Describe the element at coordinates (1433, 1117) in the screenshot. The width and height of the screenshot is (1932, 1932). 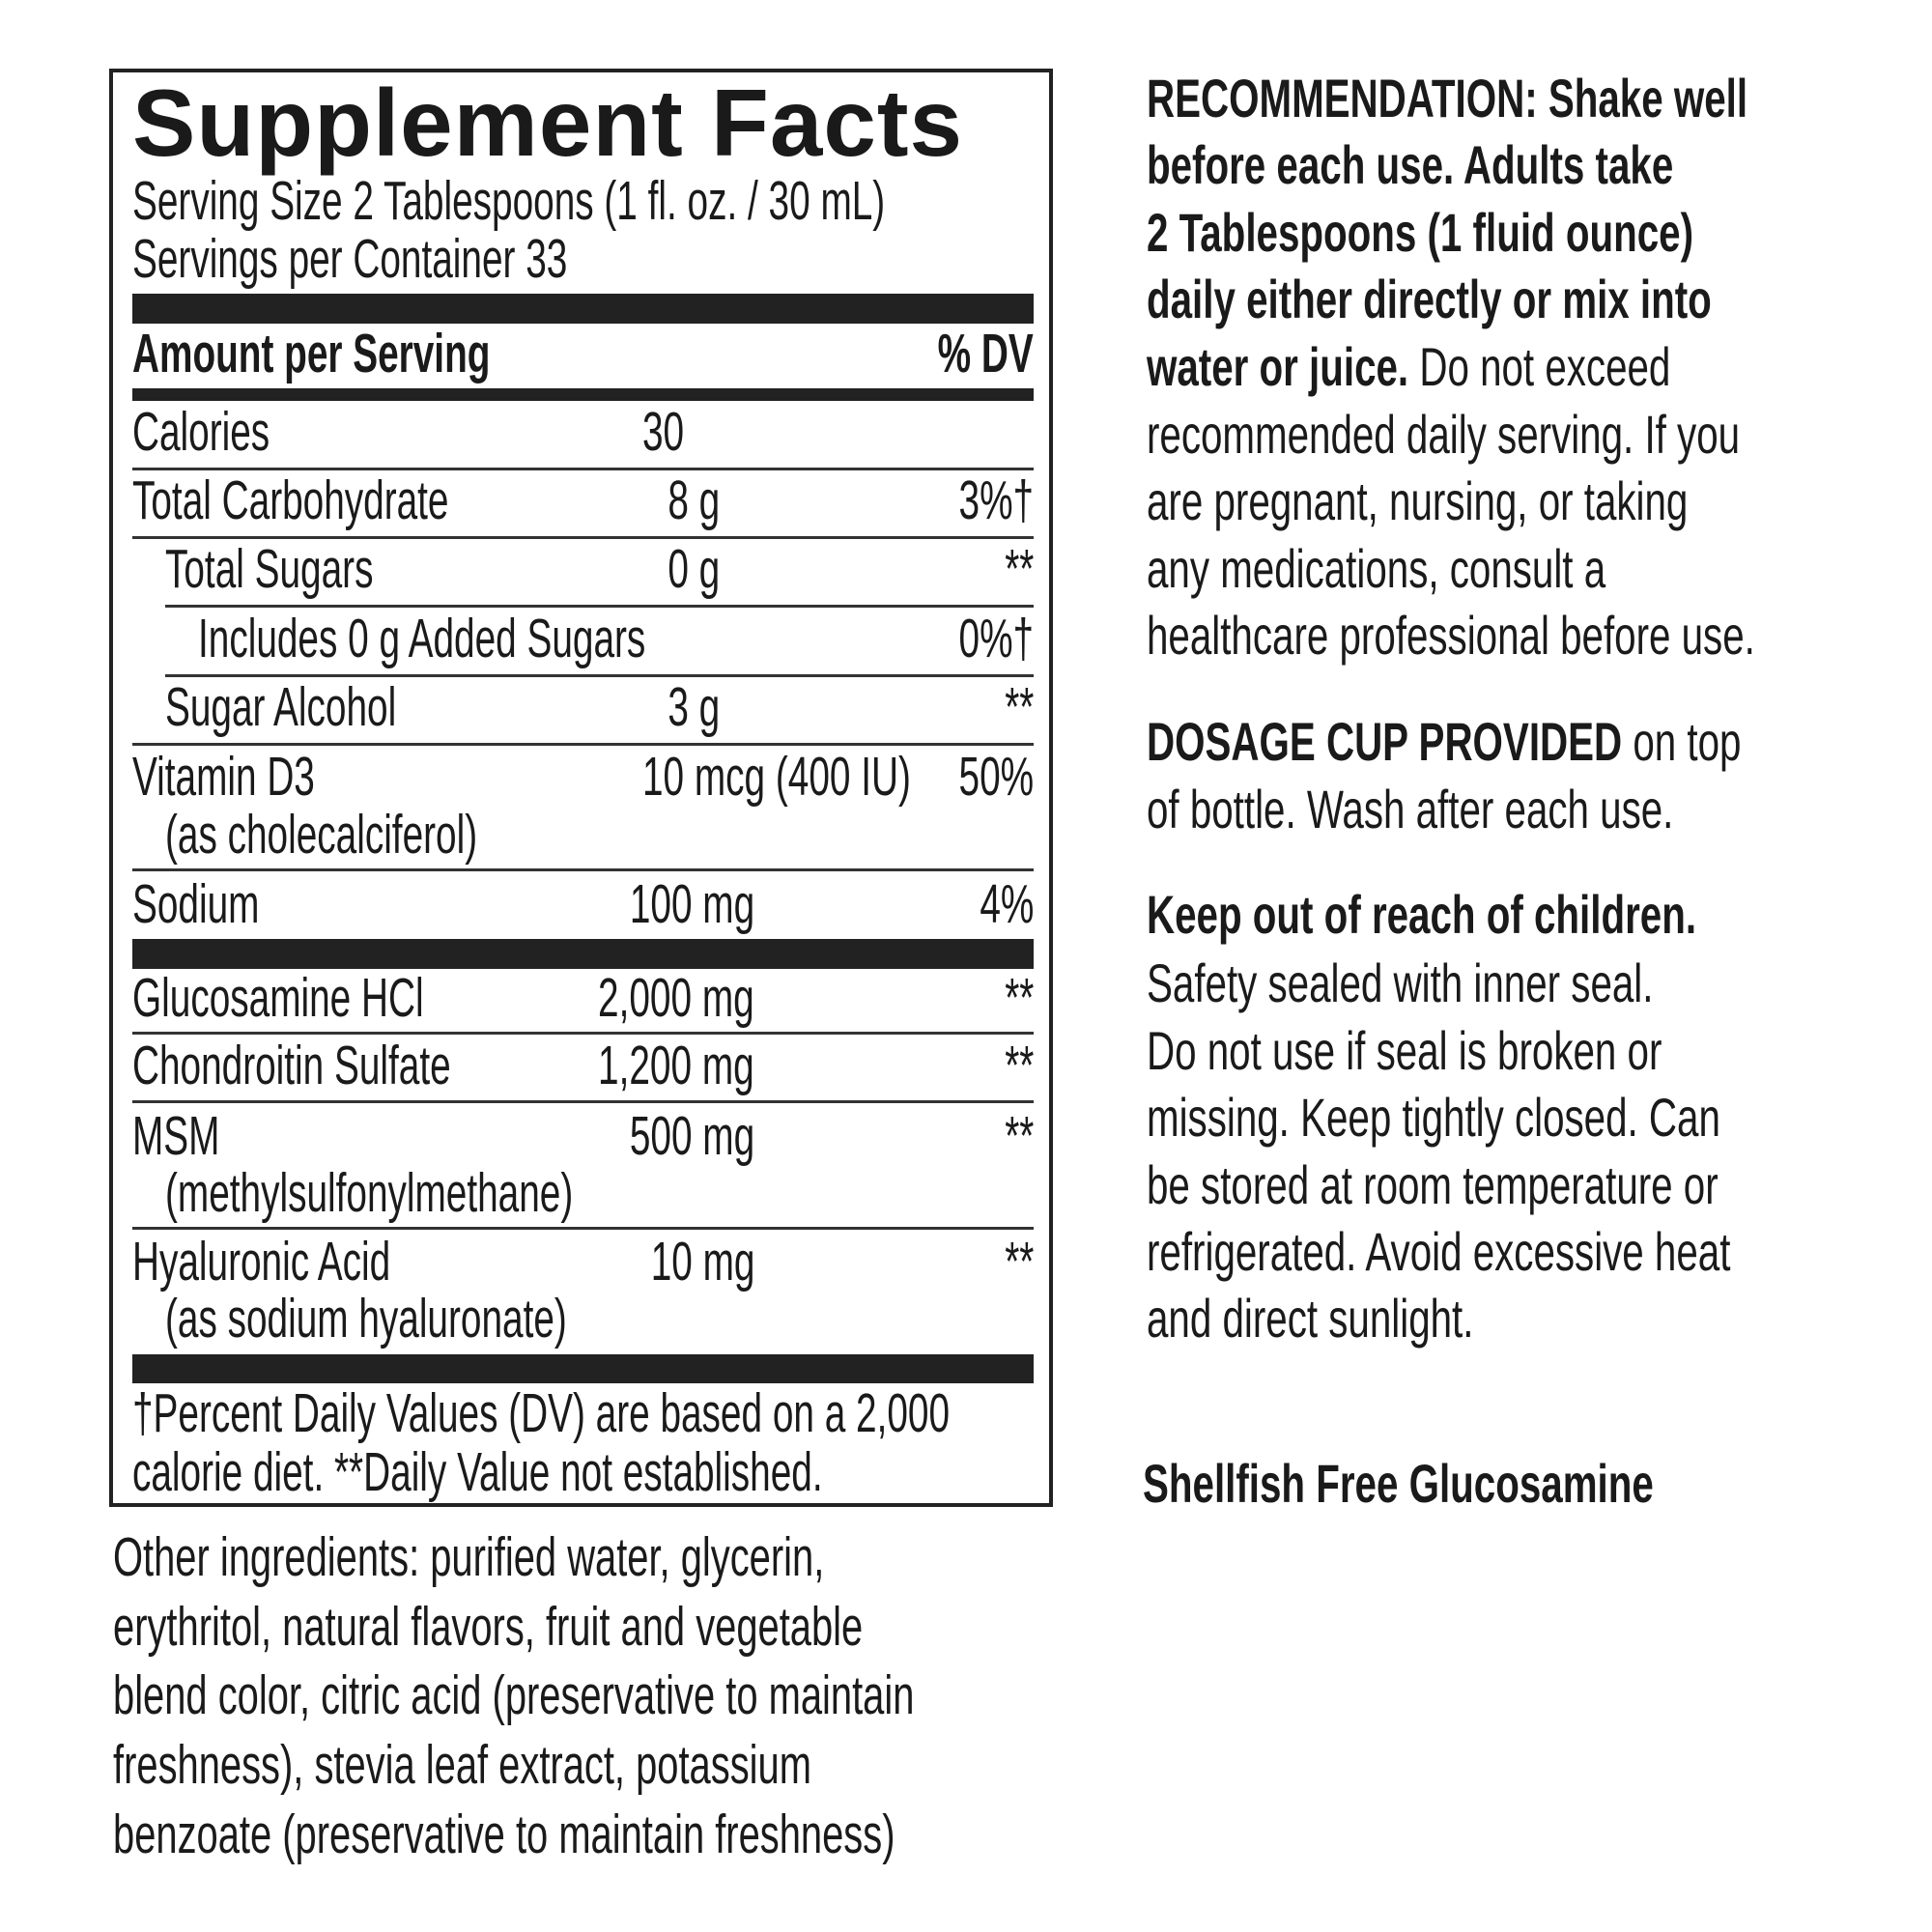
I see `safety-line: missing. Keep tightly closed. Can` at that location.